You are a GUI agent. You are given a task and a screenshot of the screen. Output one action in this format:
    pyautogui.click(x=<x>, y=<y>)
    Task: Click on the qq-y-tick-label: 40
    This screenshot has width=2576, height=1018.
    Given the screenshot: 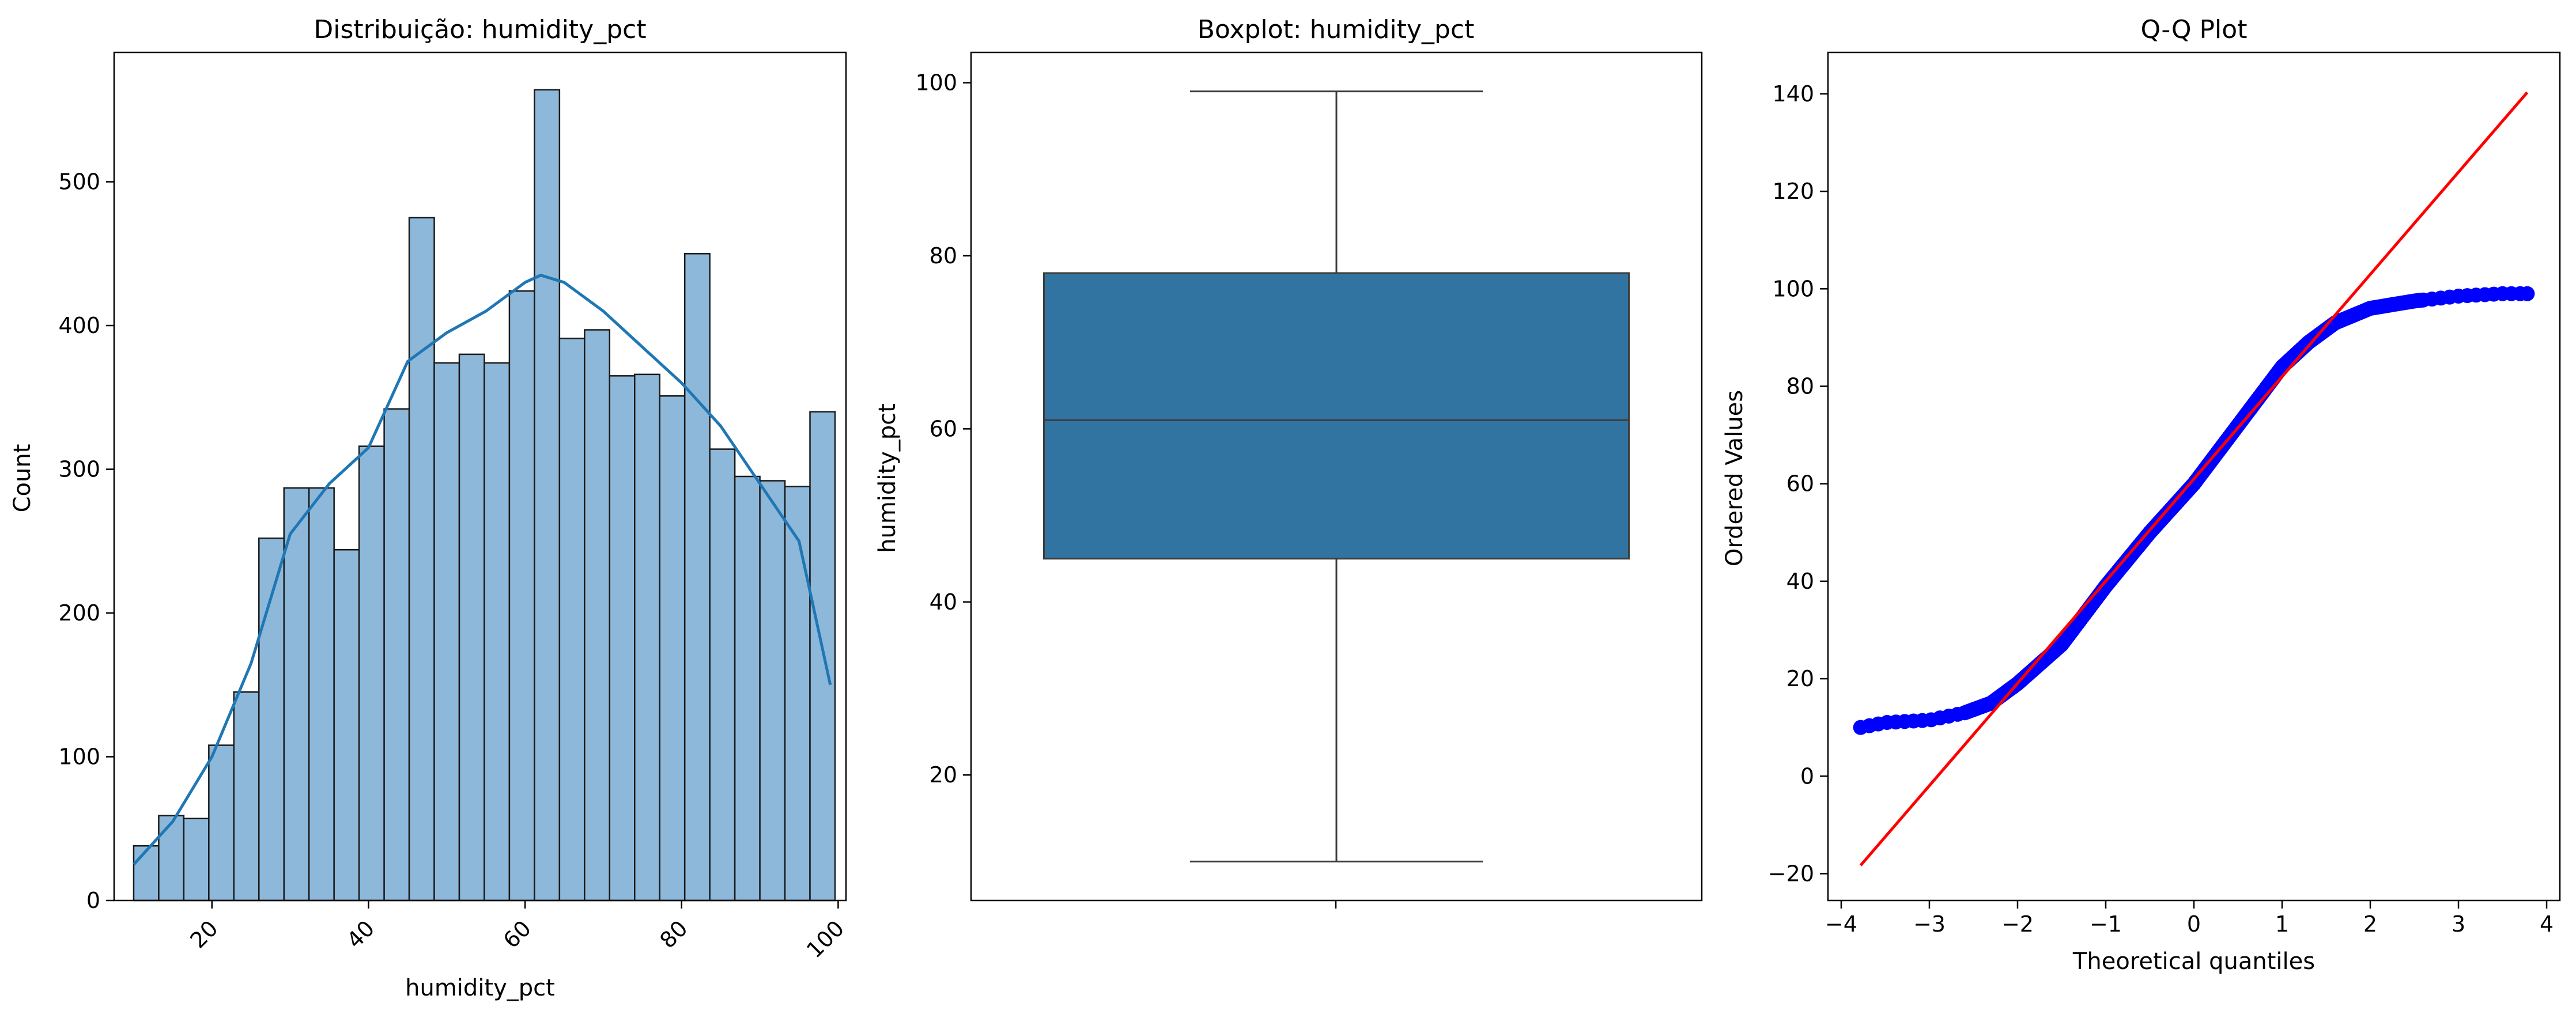 What is the action you would take?
    pyautogui.click(x=1800, y=581)
    